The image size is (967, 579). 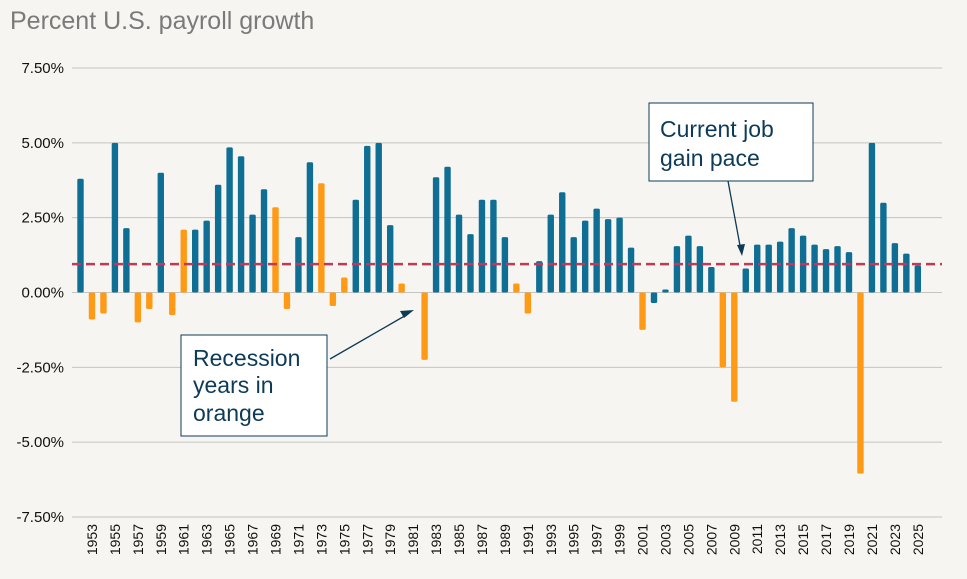 What do you see at coordinates (745, 280) in the screenshot?
I see `bar-2010` at bounding box center [745, 280].